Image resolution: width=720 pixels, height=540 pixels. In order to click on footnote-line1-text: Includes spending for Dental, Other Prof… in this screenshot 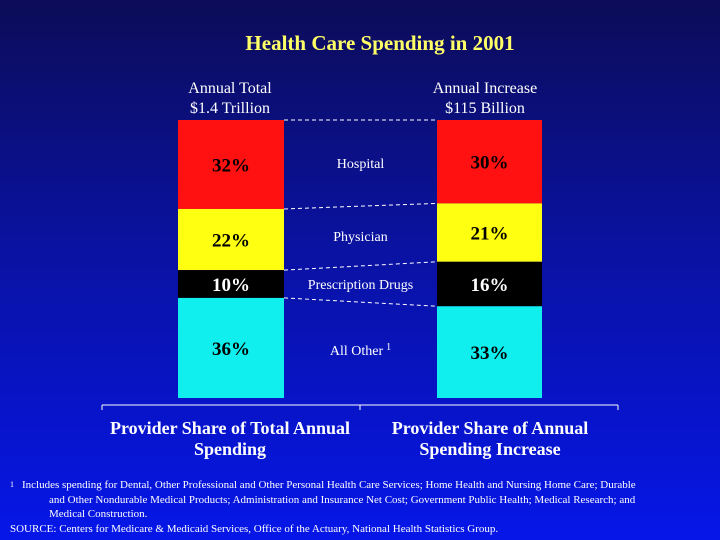, I will do `click(329, 485)`.